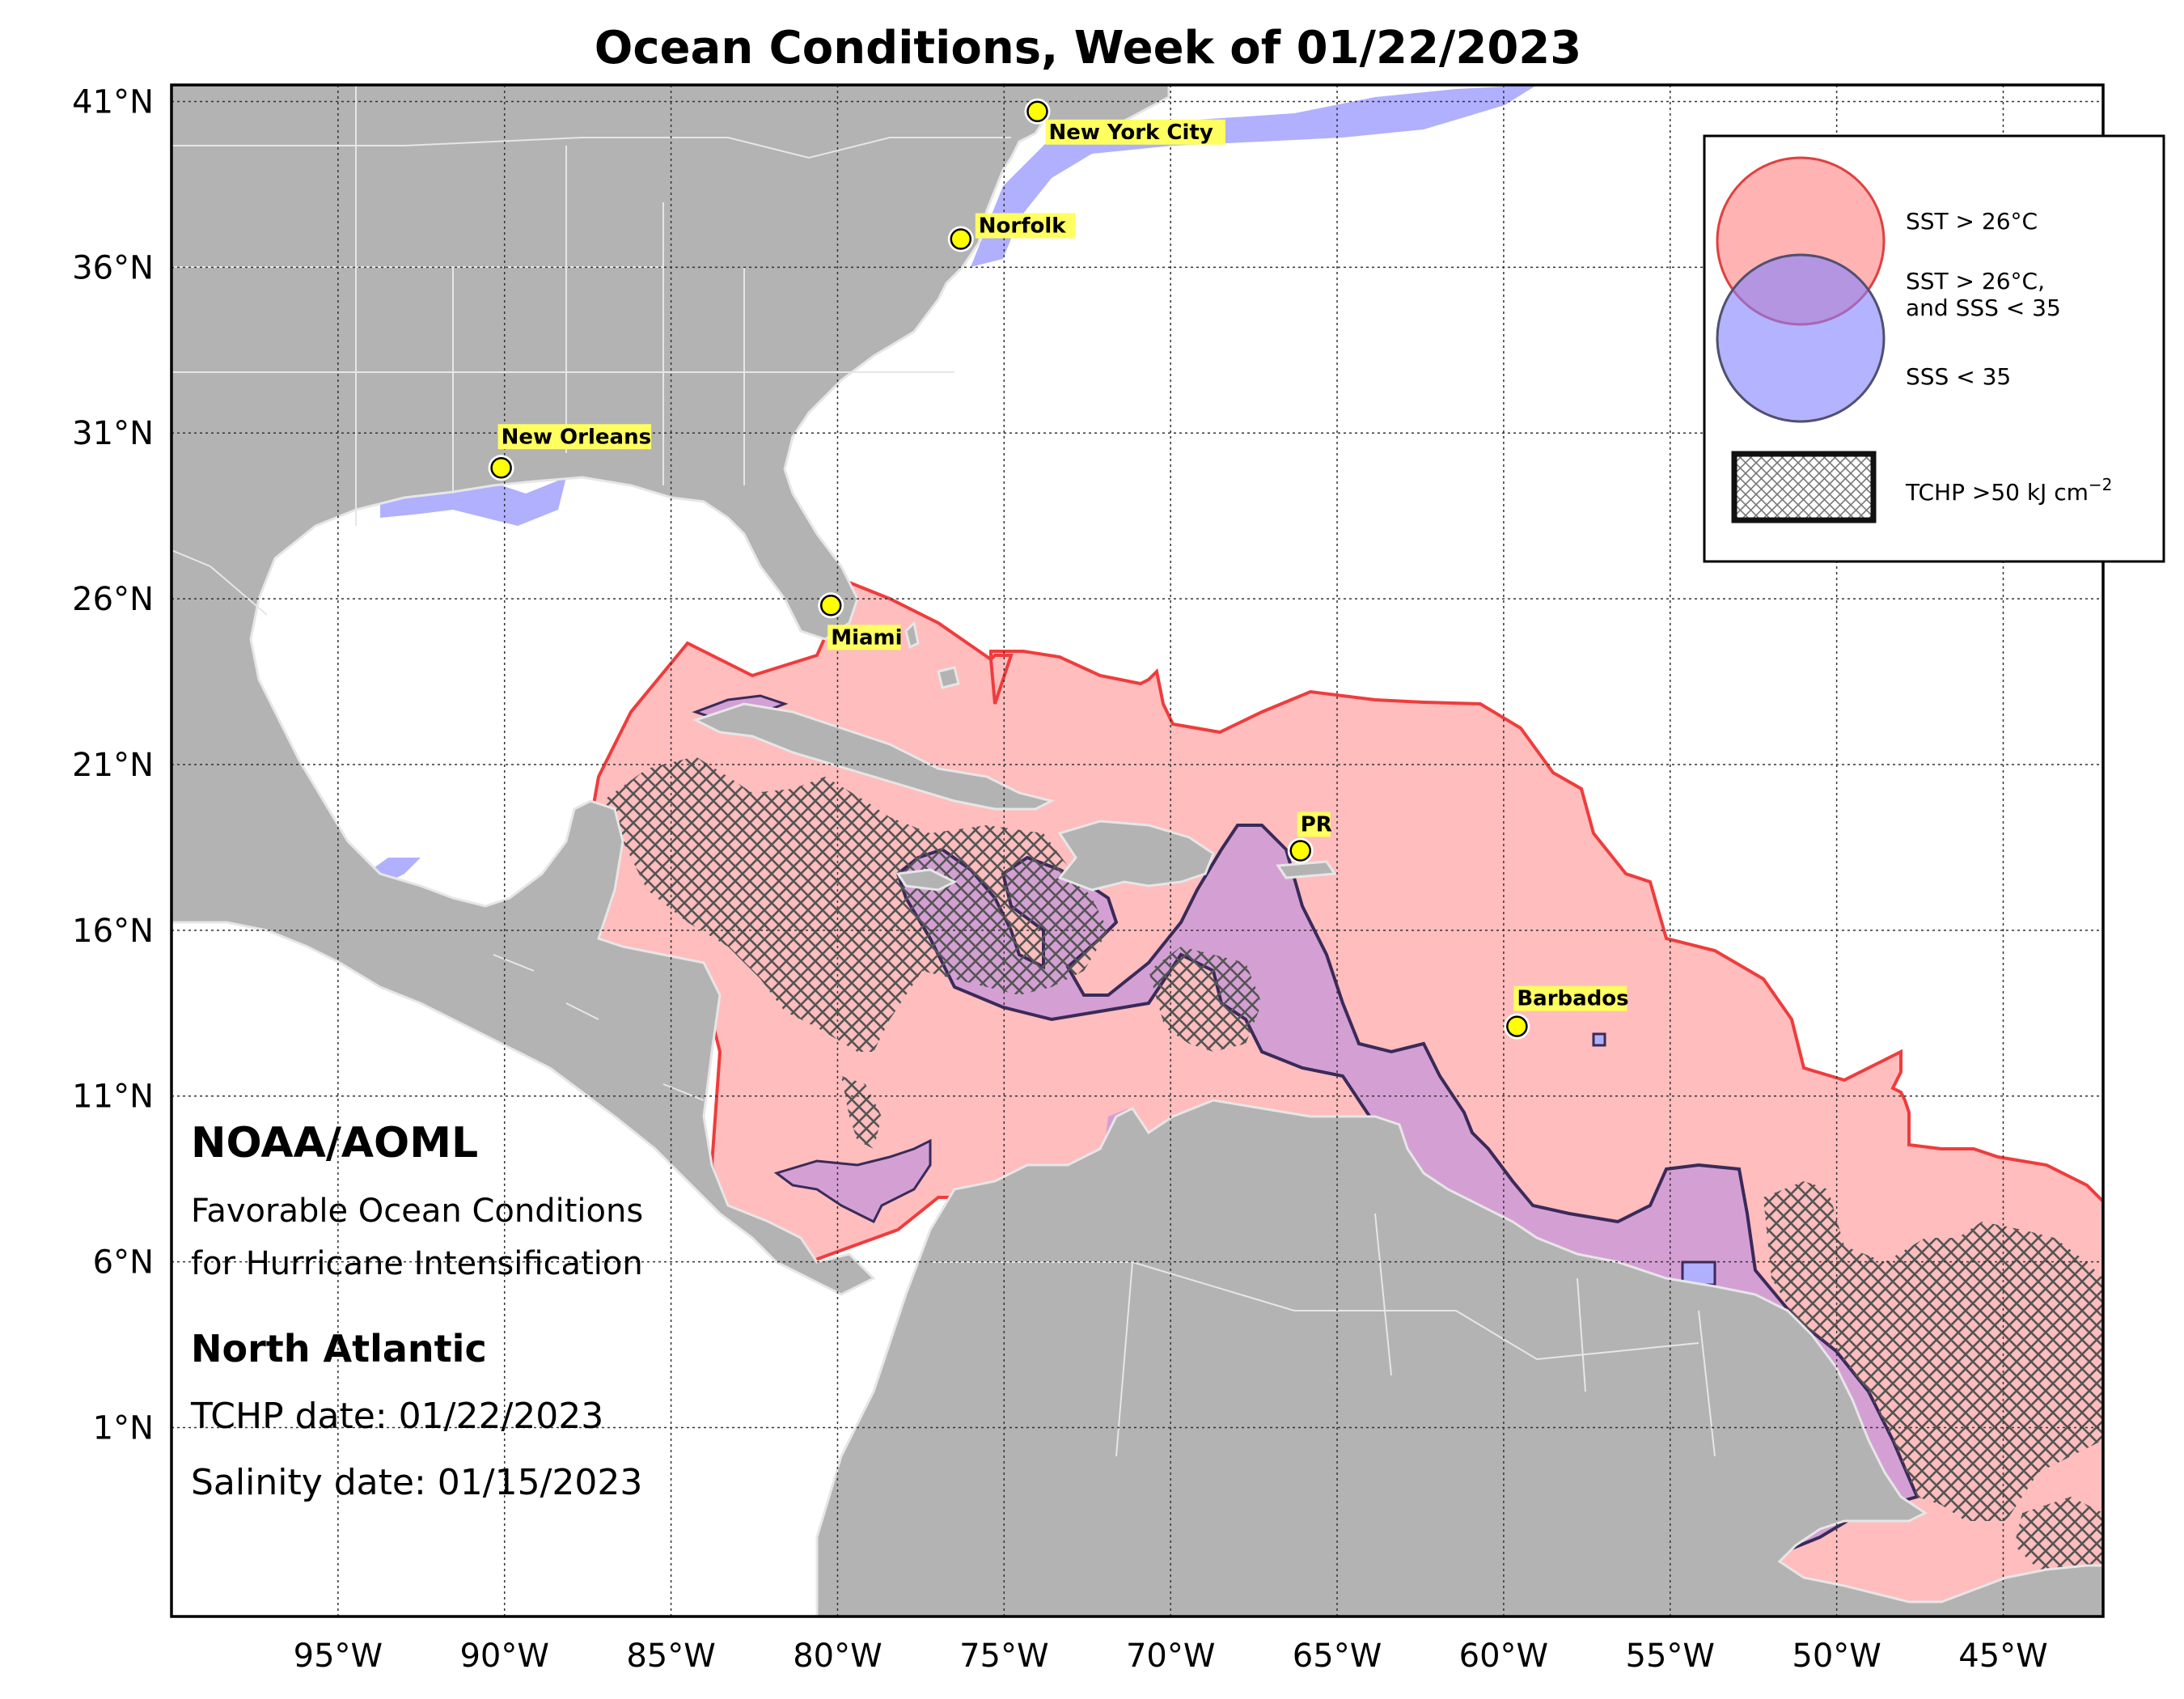  Describe the element at coordinates (417, 1211) in the screenshot. I see `description-line-1: Favorable Ocean Conditions` at that location.